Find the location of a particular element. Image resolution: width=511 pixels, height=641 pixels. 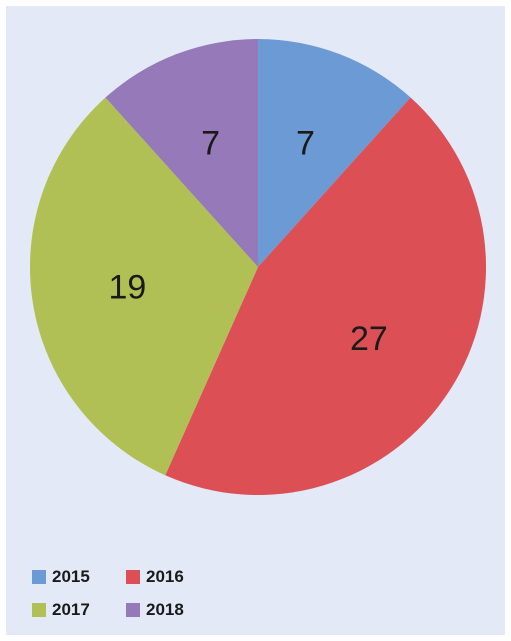

legend-item-2016: 2016 is located at coordinates (173, 576).